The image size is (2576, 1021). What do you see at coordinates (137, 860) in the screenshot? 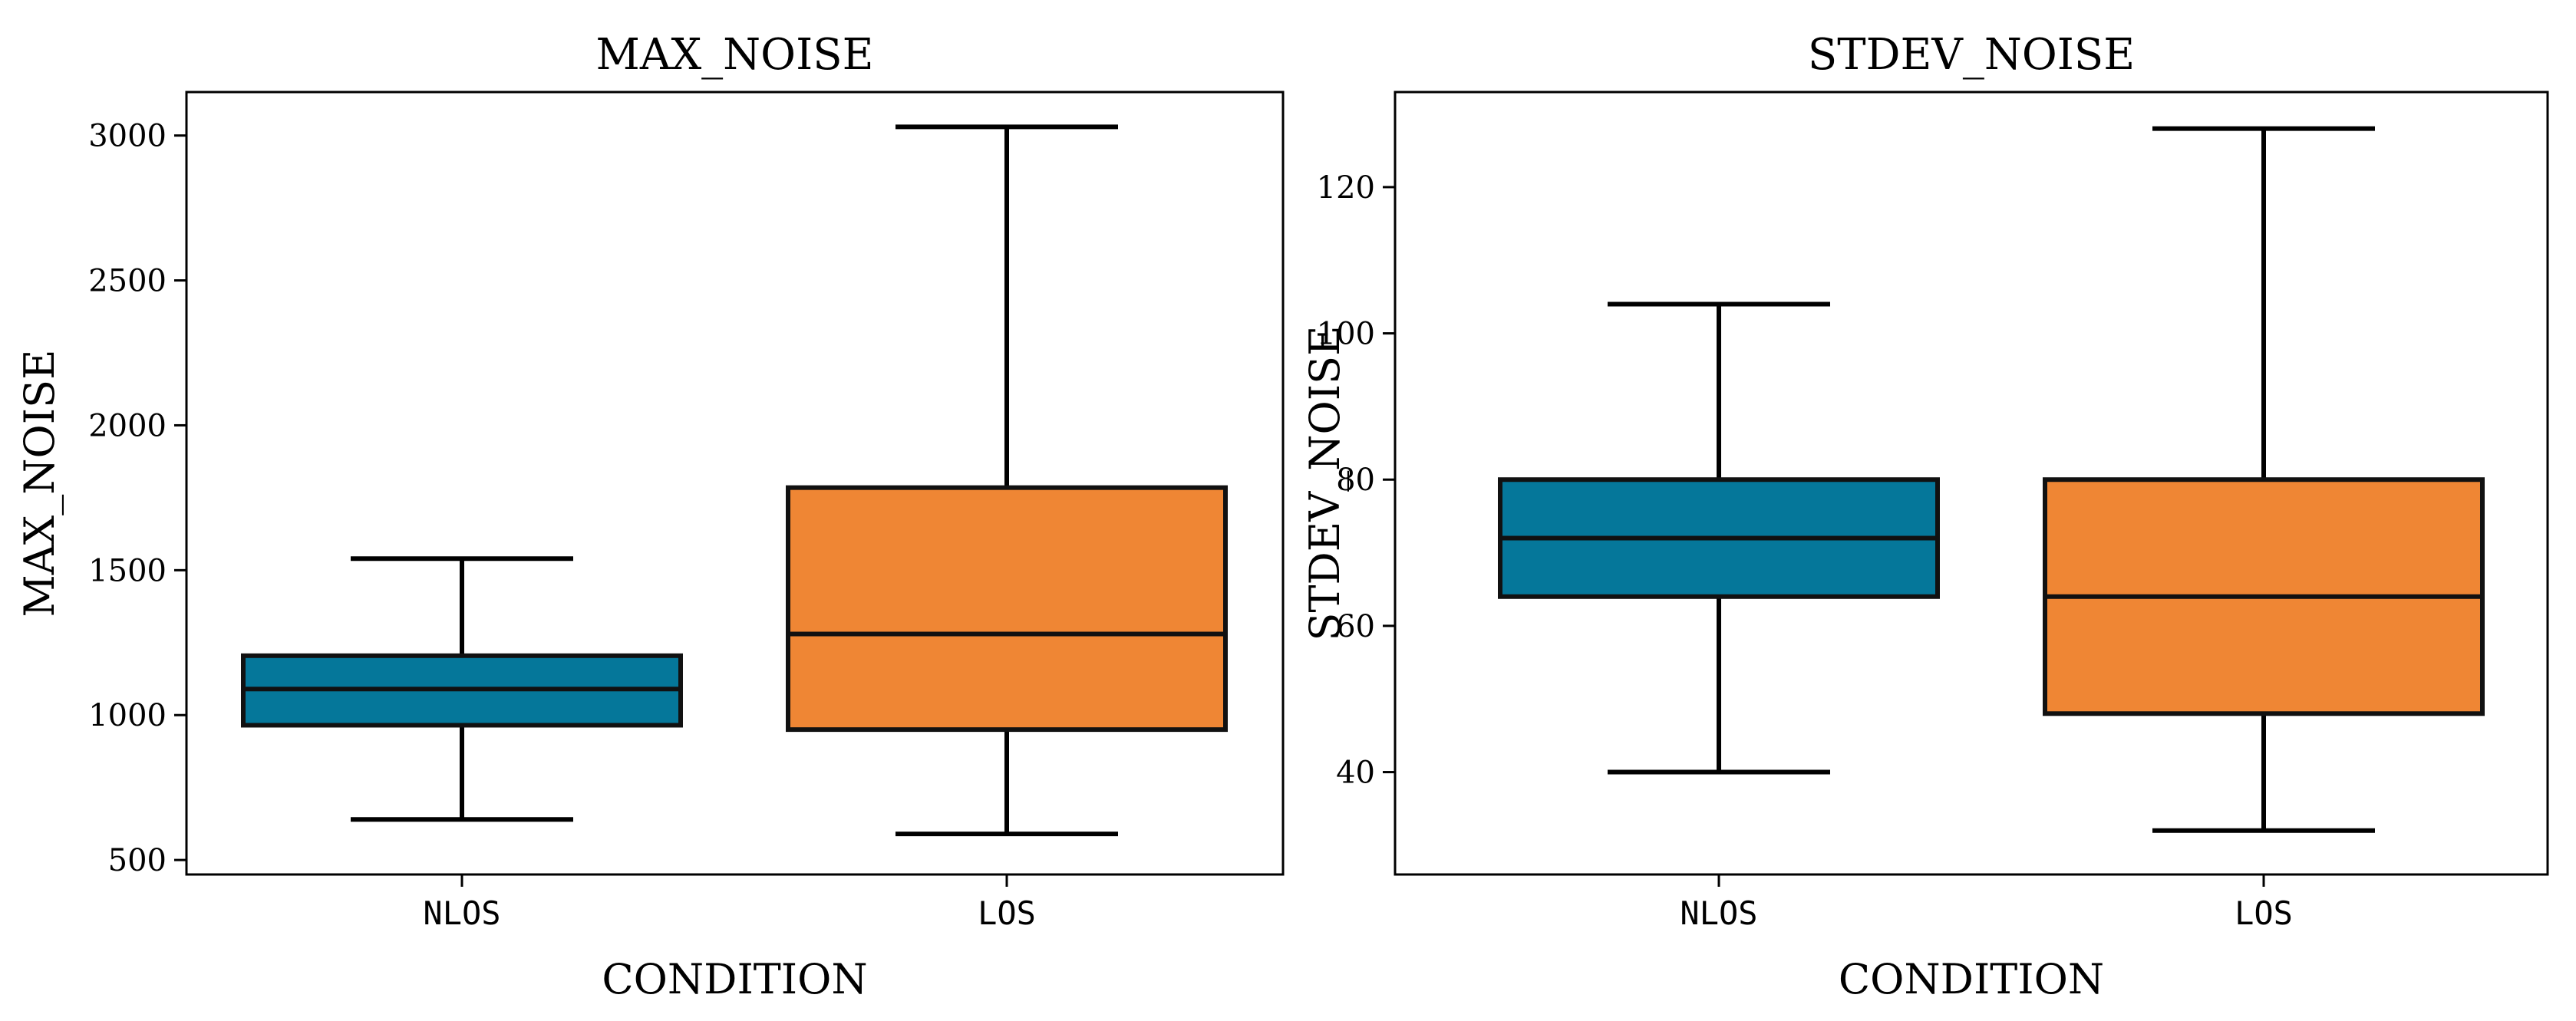
I see `y-tick-label: 500` at bounding box center [137, 860].